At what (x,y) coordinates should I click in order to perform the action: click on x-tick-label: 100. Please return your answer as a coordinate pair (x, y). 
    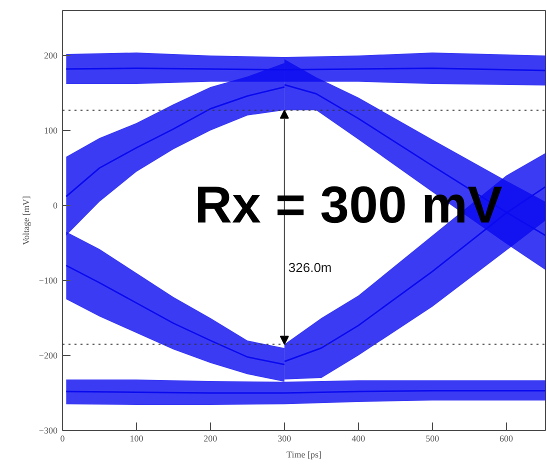
    Looking at the image, I should click on (137, 439).